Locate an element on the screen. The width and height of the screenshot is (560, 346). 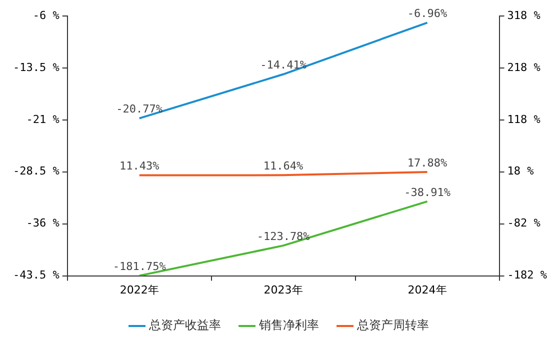
x-tick-label: 2022年 is located at coordinates (139, 289).